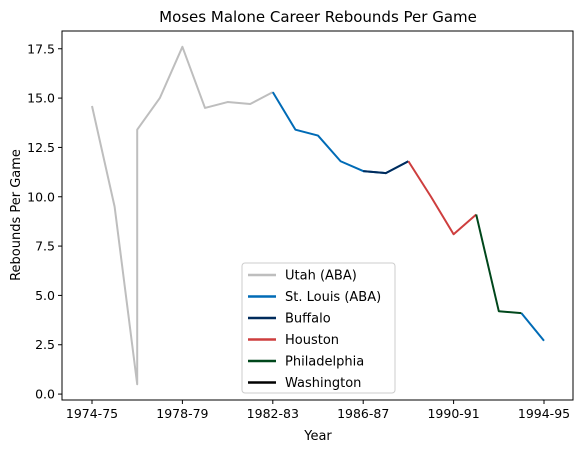 Image resolution: width=582 pixels, height=453 pixels. What do you see at coordinates (323, 383) in the screenshot?
I see `legend-label-washington: Washington` at bounding box center [323, 383].